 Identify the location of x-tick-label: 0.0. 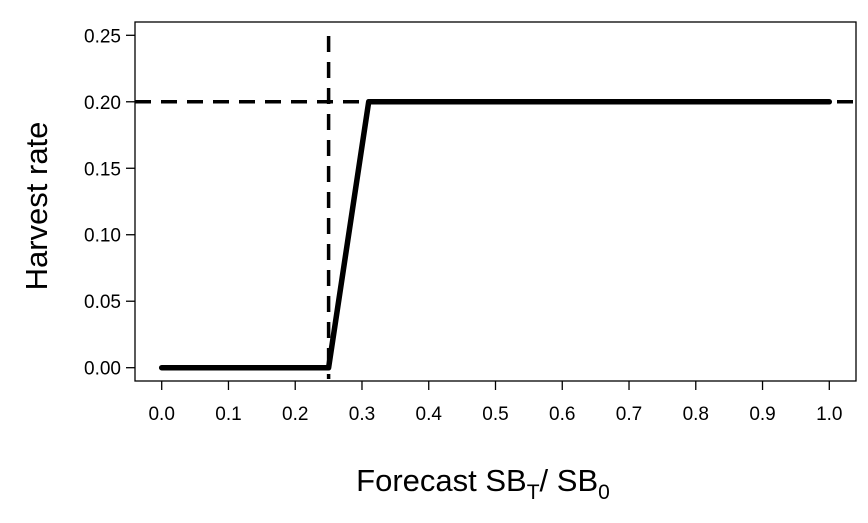
(161, 414).